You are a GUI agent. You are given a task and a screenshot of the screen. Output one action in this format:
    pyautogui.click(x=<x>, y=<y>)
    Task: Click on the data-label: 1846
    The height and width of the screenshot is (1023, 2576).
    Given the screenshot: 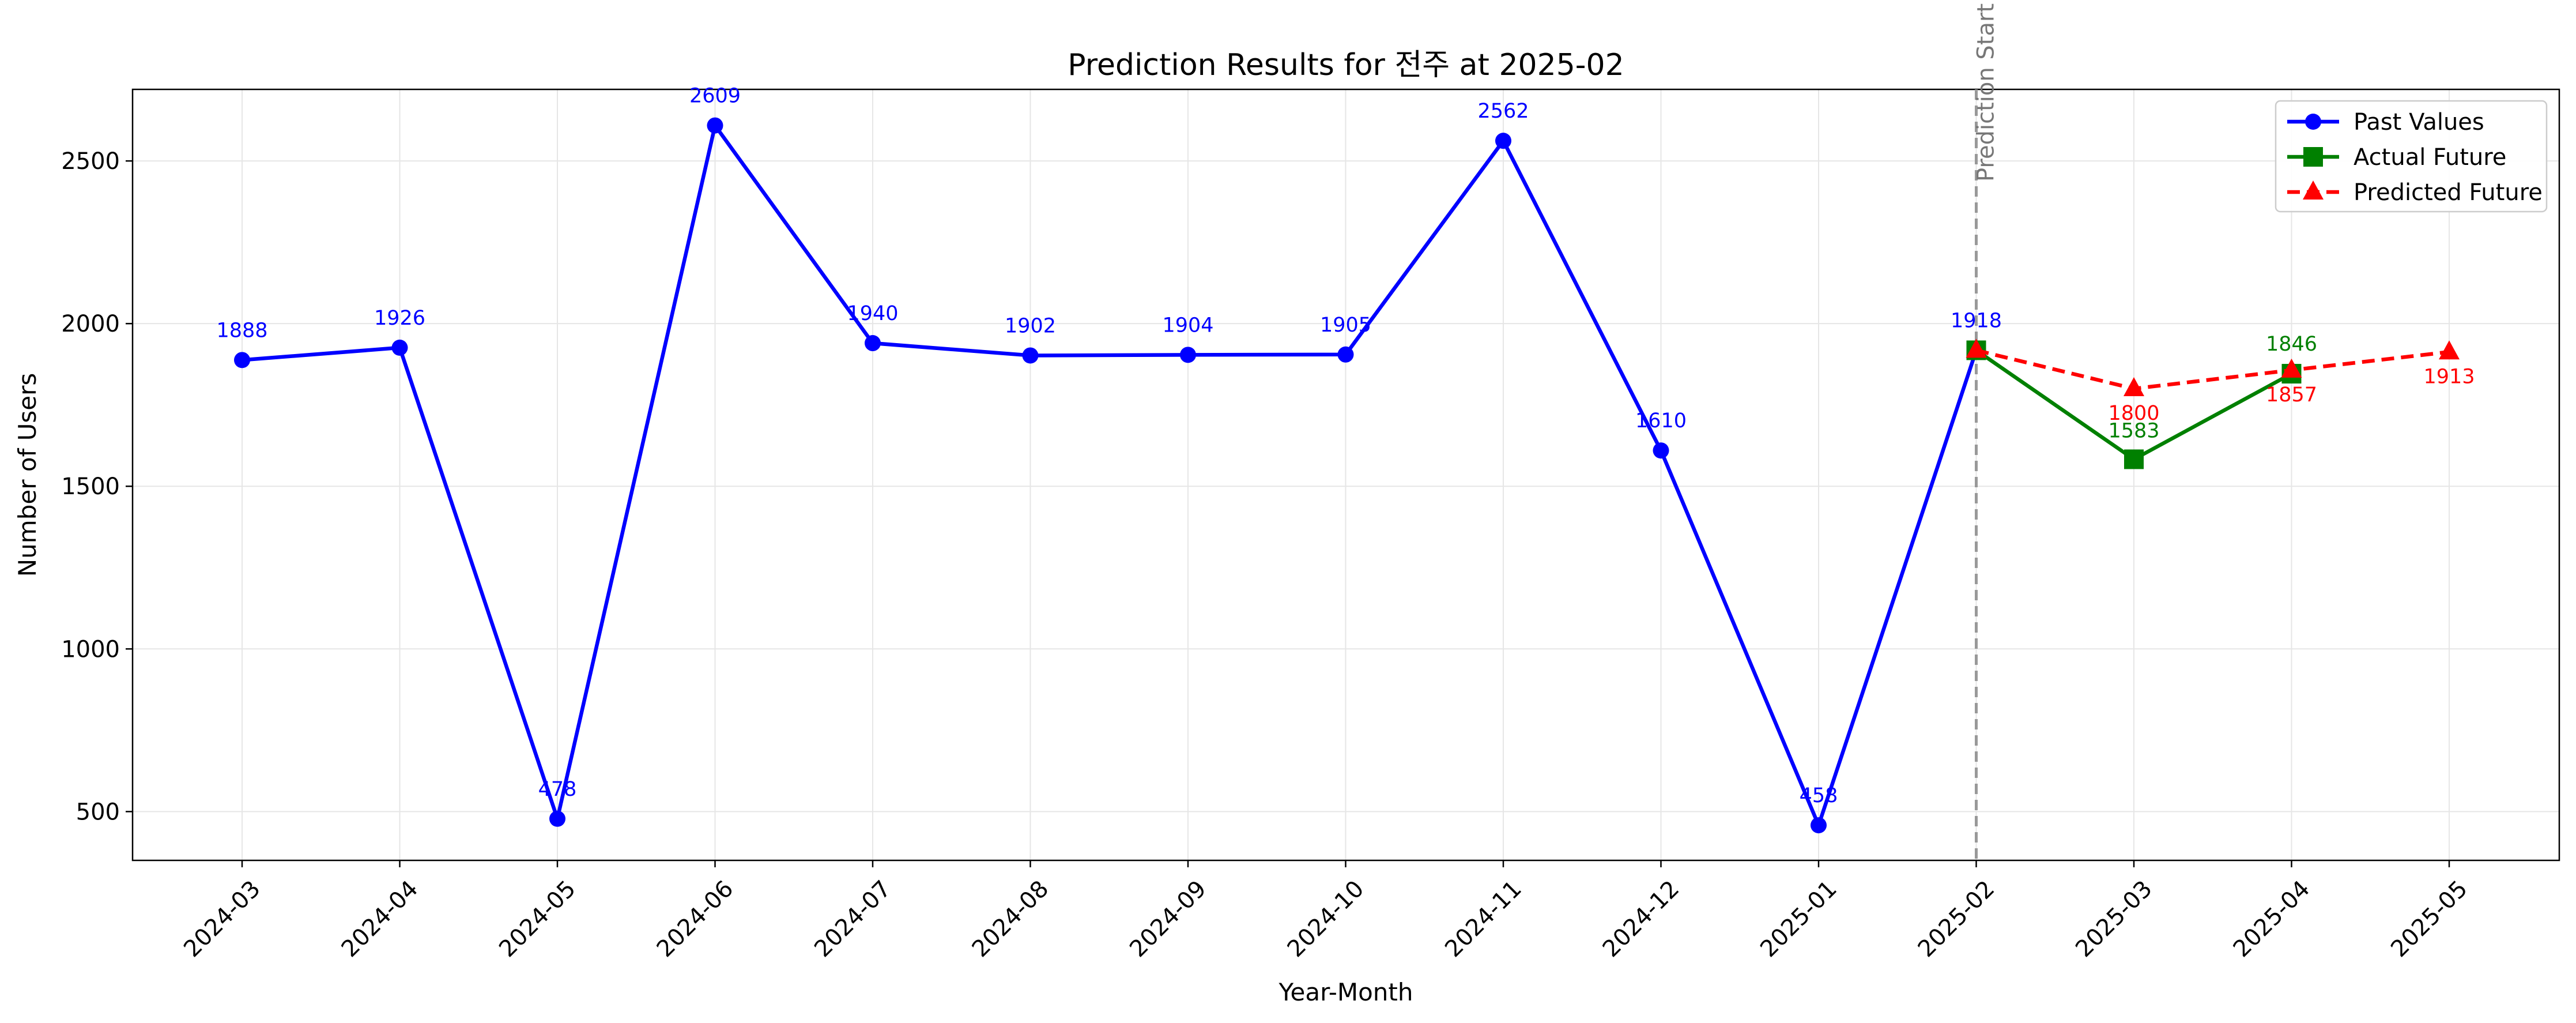 What is the action you would take?
    pyautogui.click(x=2291, y=344)
    